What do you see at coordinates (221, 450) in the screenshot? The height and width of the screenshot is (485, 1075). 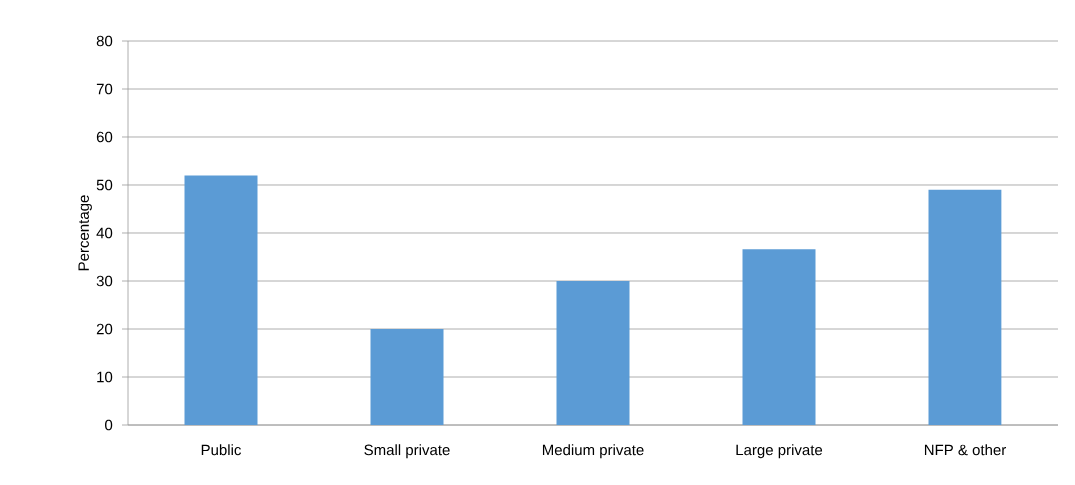 I see `x-tick-label: Public` at bounding box center [221, 450].